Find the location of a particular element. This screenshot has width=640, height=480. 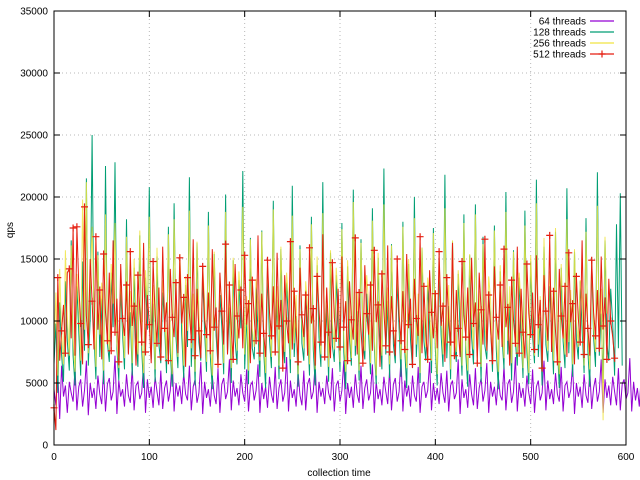

series-line is located at coordinates (346, 387).